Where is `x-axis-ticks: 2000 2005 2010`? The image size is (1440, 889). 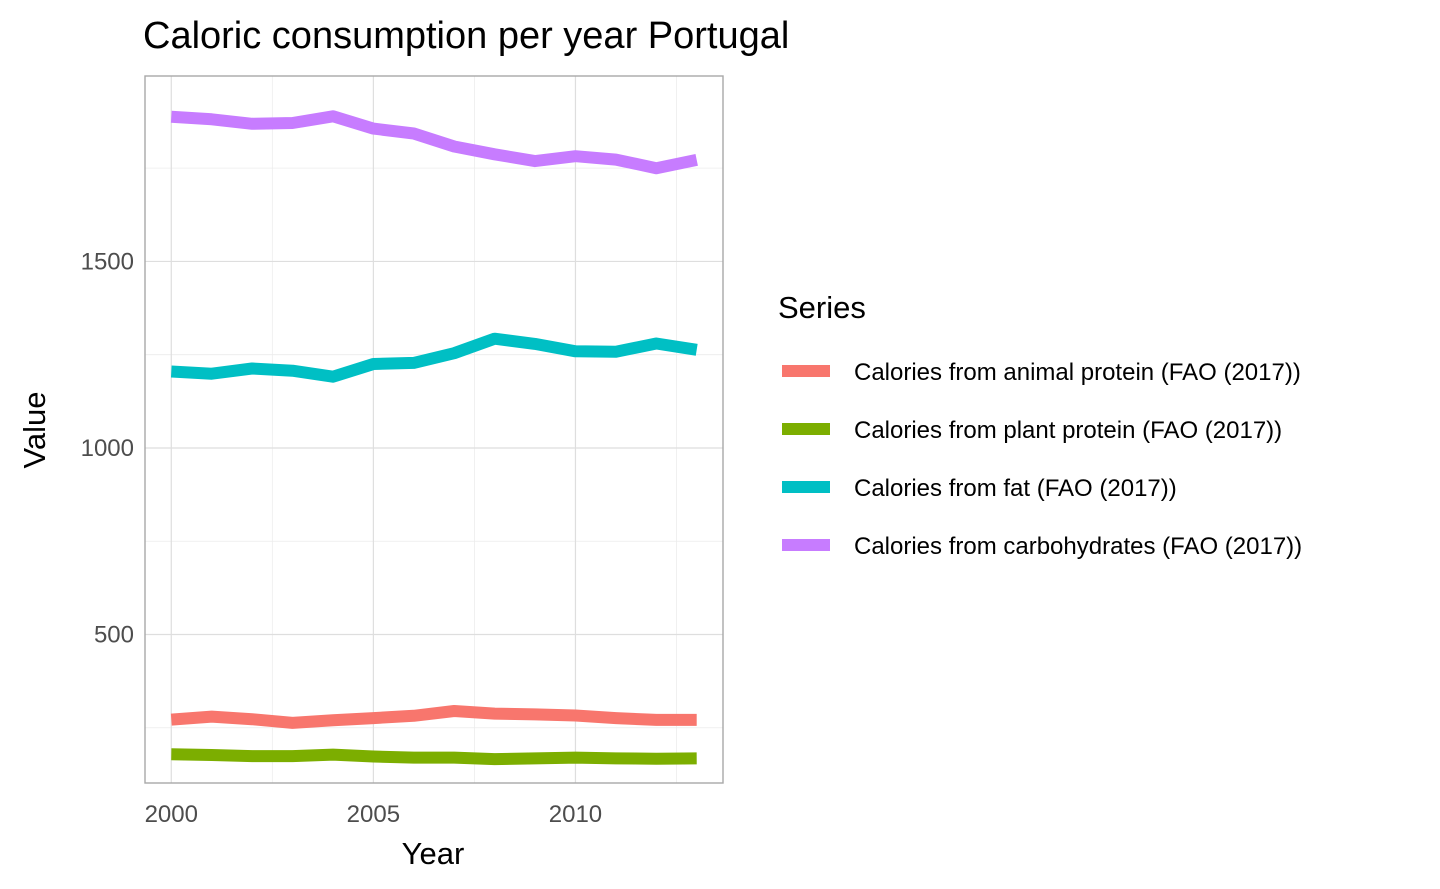
x-axis-ticks: 2000 2005 2010 is located at coordinates (374, 814).